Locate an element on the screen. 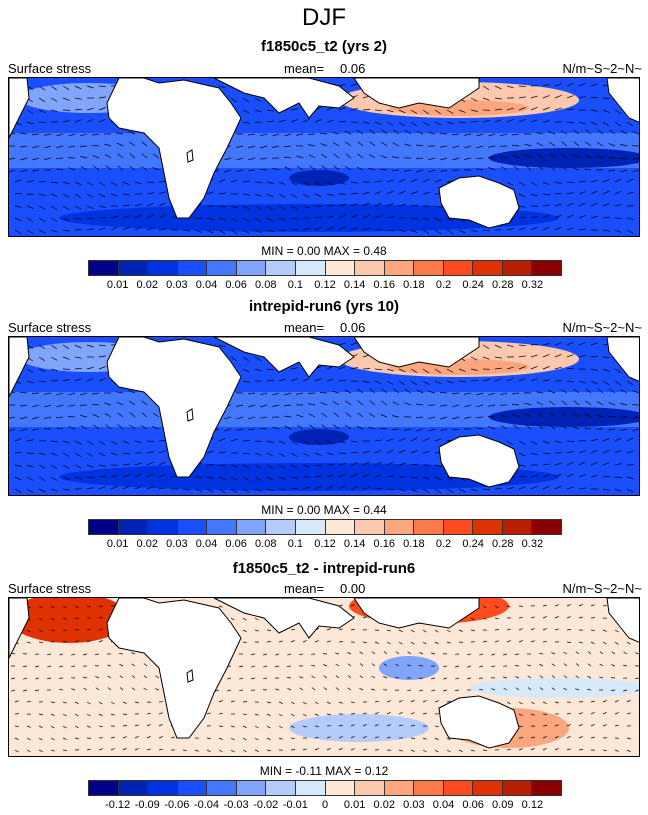 This screenshot has height=815, width=648. colorbar-tick-label: 0.09 is located at coordinates (503, 805).